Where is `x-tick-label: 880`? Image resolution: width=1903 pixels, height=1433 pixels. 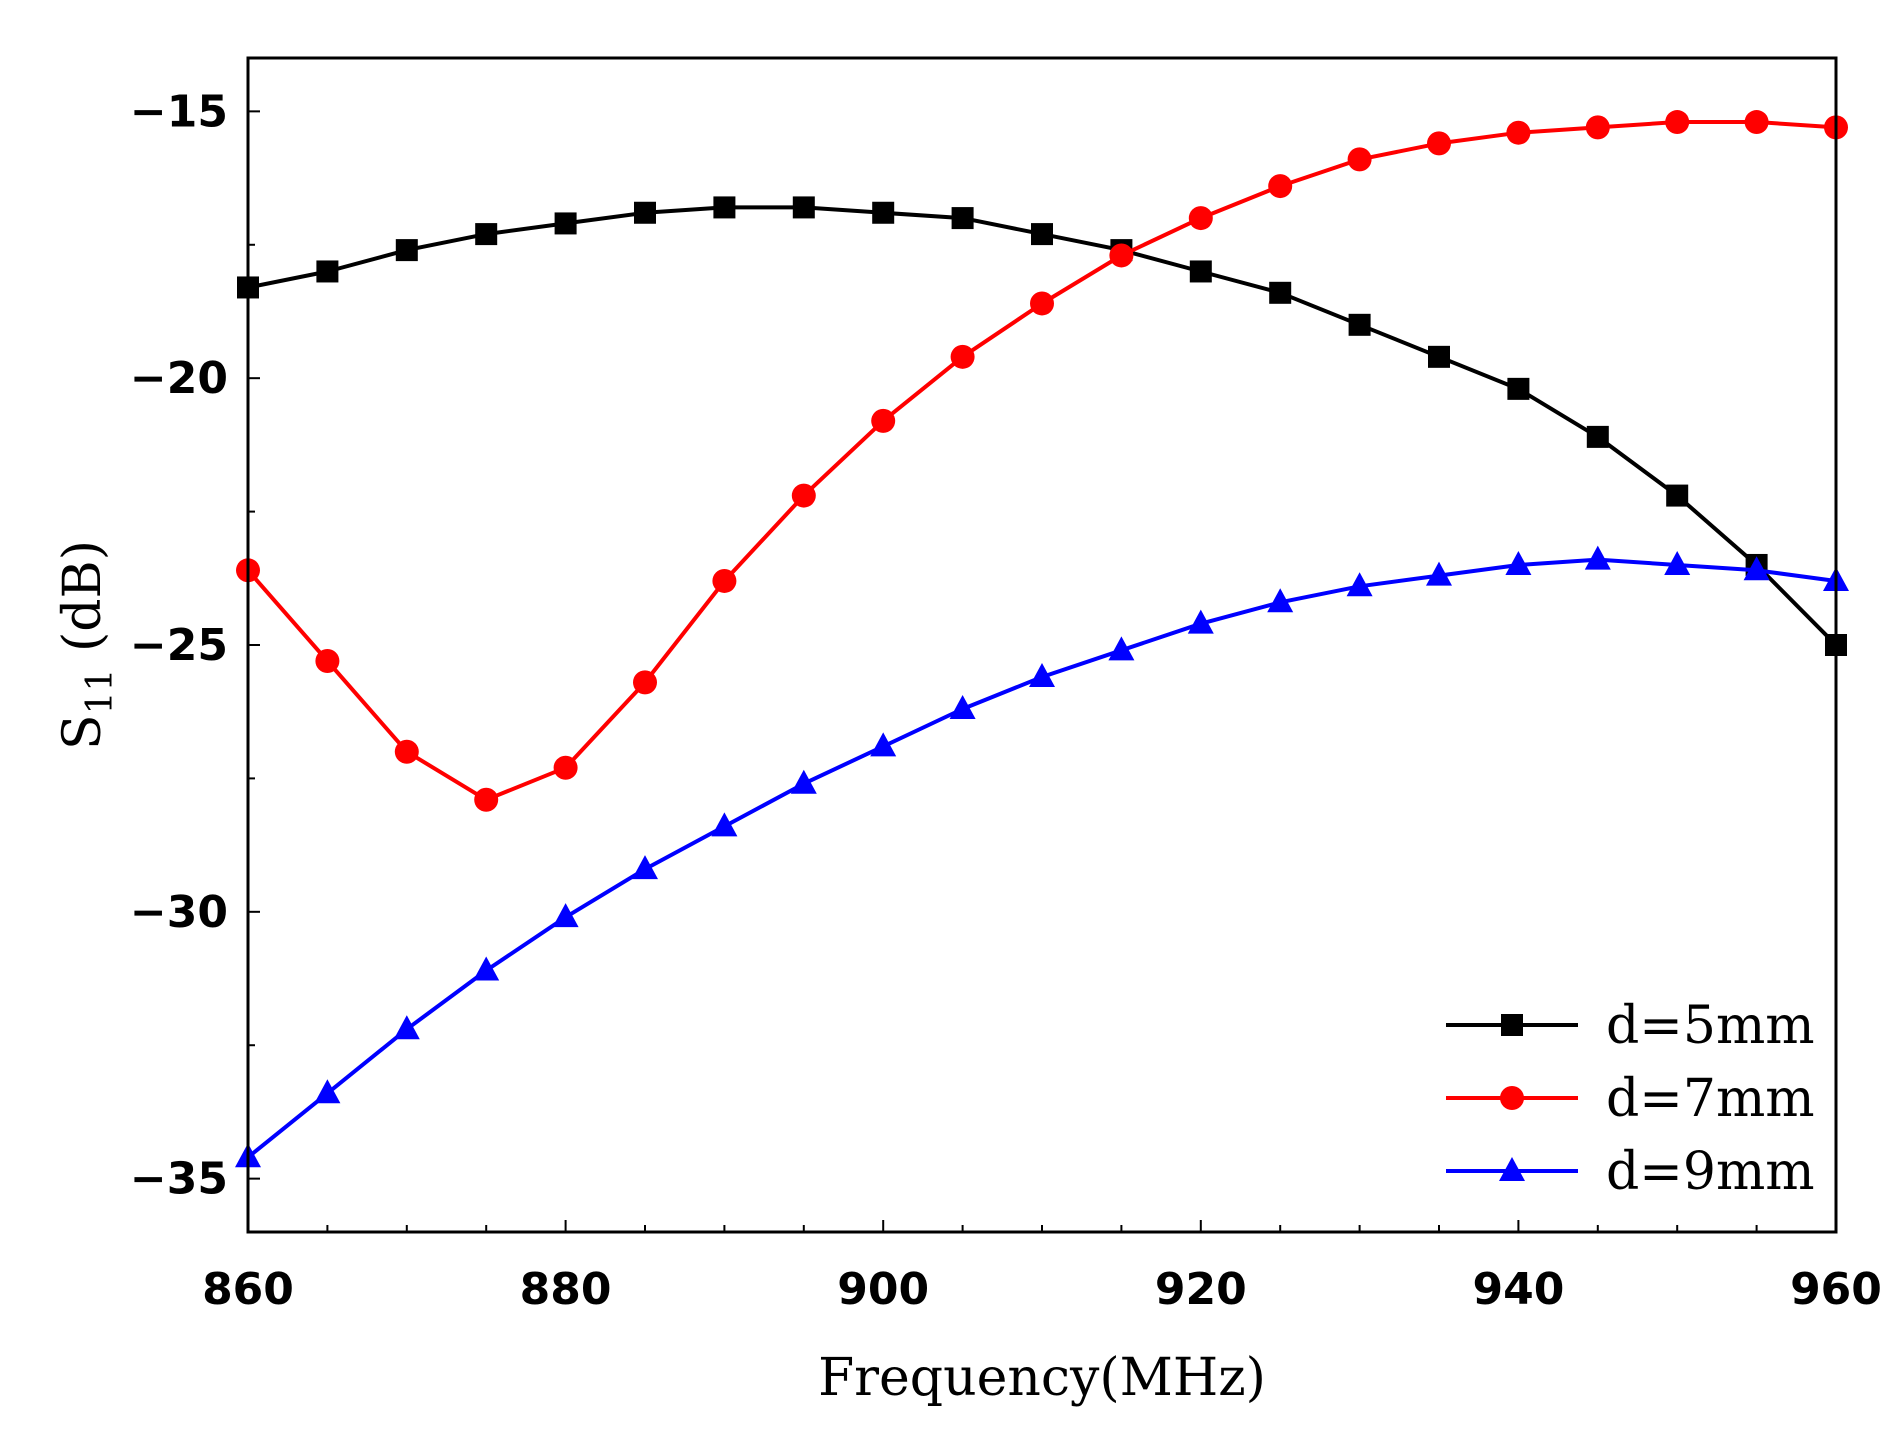
x-tick-label: 880 is located at coordinates (566, 1289).